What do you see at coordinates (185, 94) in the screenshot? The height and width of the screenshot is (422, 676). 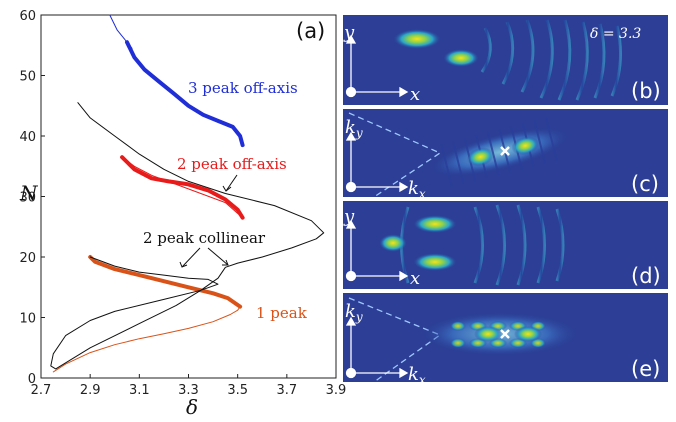 I see `series-line-3-peak-off-axis-thick` at bounding box center [185, 94].